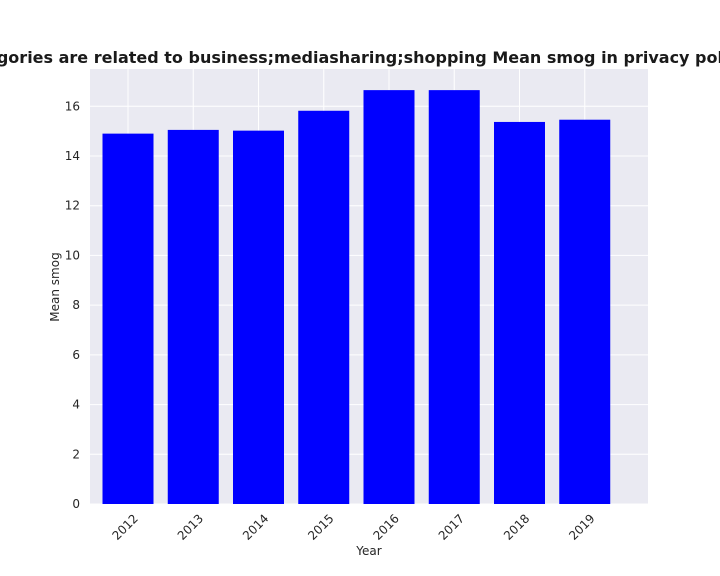  What do you see at coordinates (454, 297) in the screenshot?
I see `bar-2017` at bounding box center [454, 297].